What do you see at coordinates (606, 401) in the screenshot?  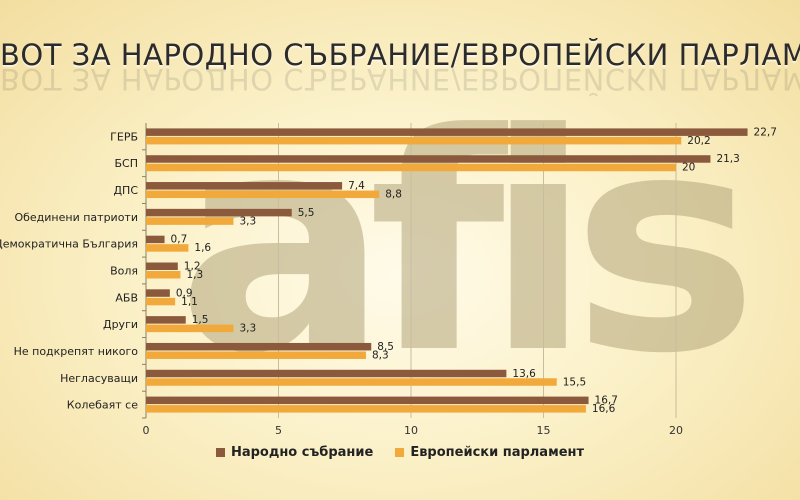 I see `data-label-s1-10: 16,7` at bounding box center [606, 401].